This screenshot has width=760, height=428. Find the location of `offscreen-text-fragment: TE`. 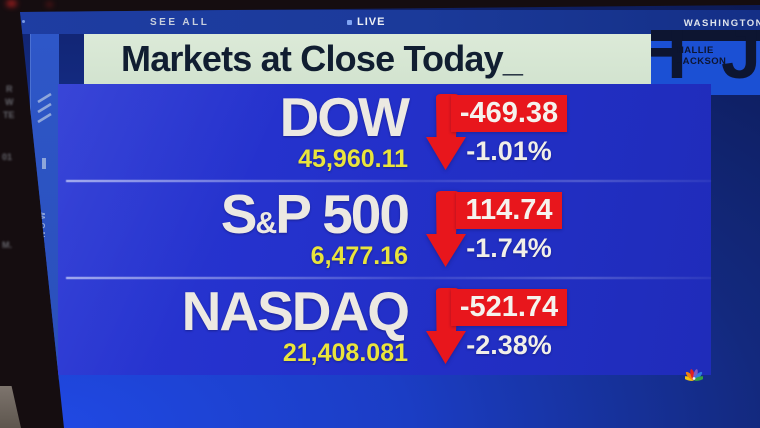

offscreen-text-fragment: TE is located at coordinates (9, 115).